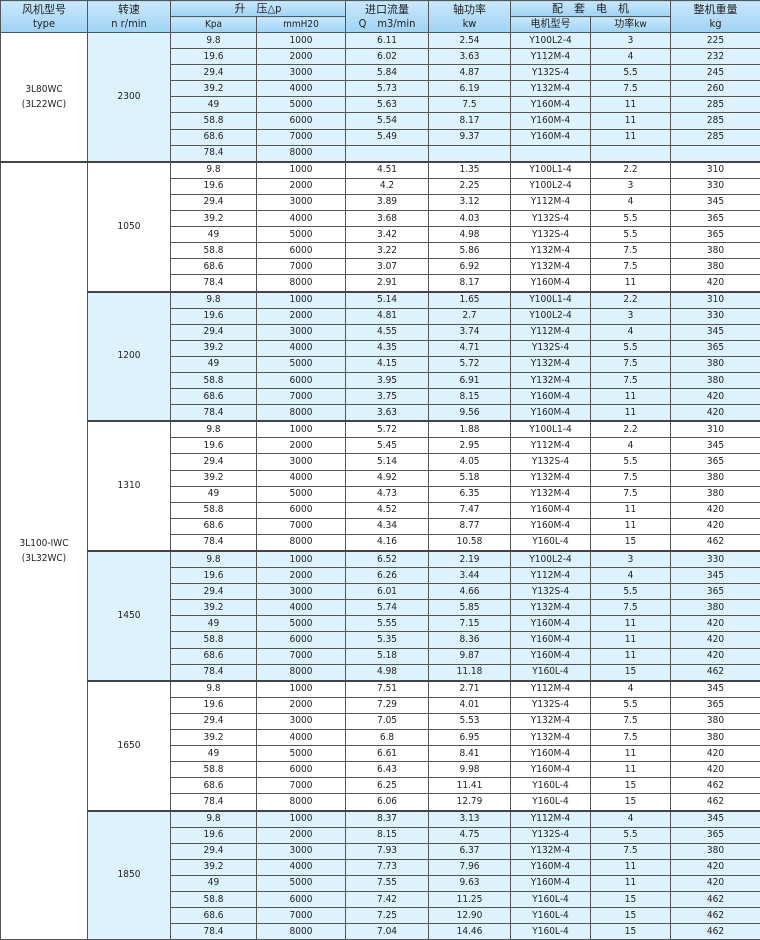 This screenshot has width=760, height=940. I want to click on mmh2o-cell: 3000, so click(301, 851).